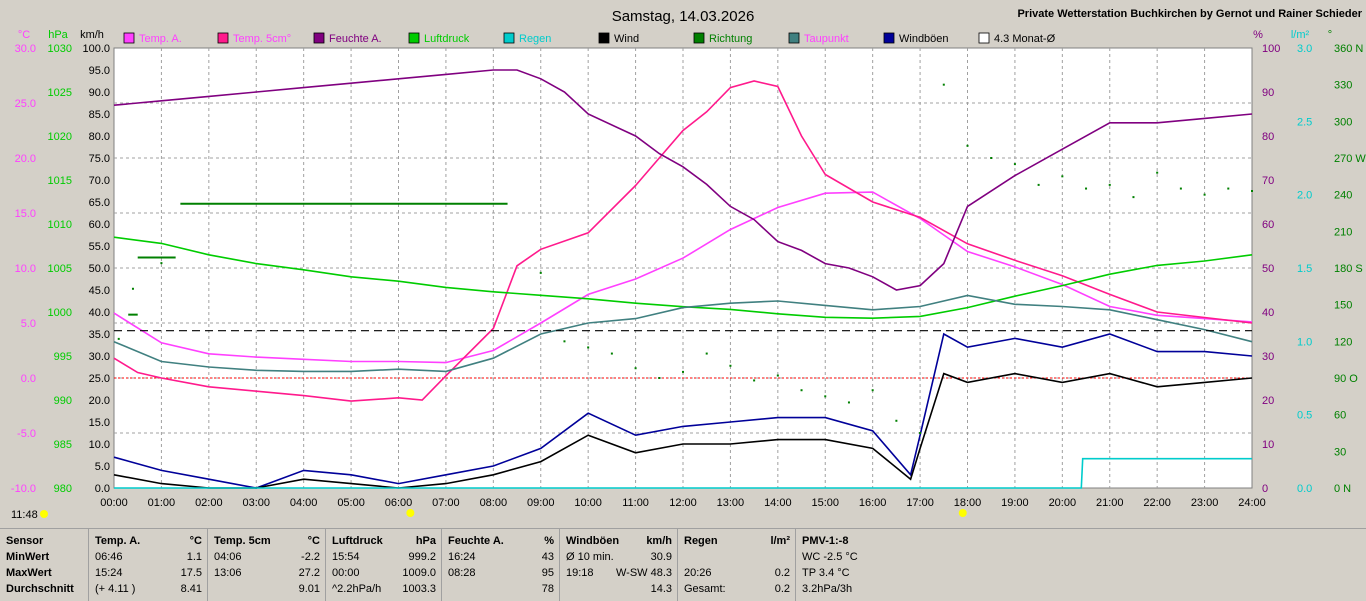 Image resolution: width=1366 pixels, height=601 pixels. Describe the element at coordinates (63, 401) in the screenshot. I see `hpa-tick-label: 990` at that location.